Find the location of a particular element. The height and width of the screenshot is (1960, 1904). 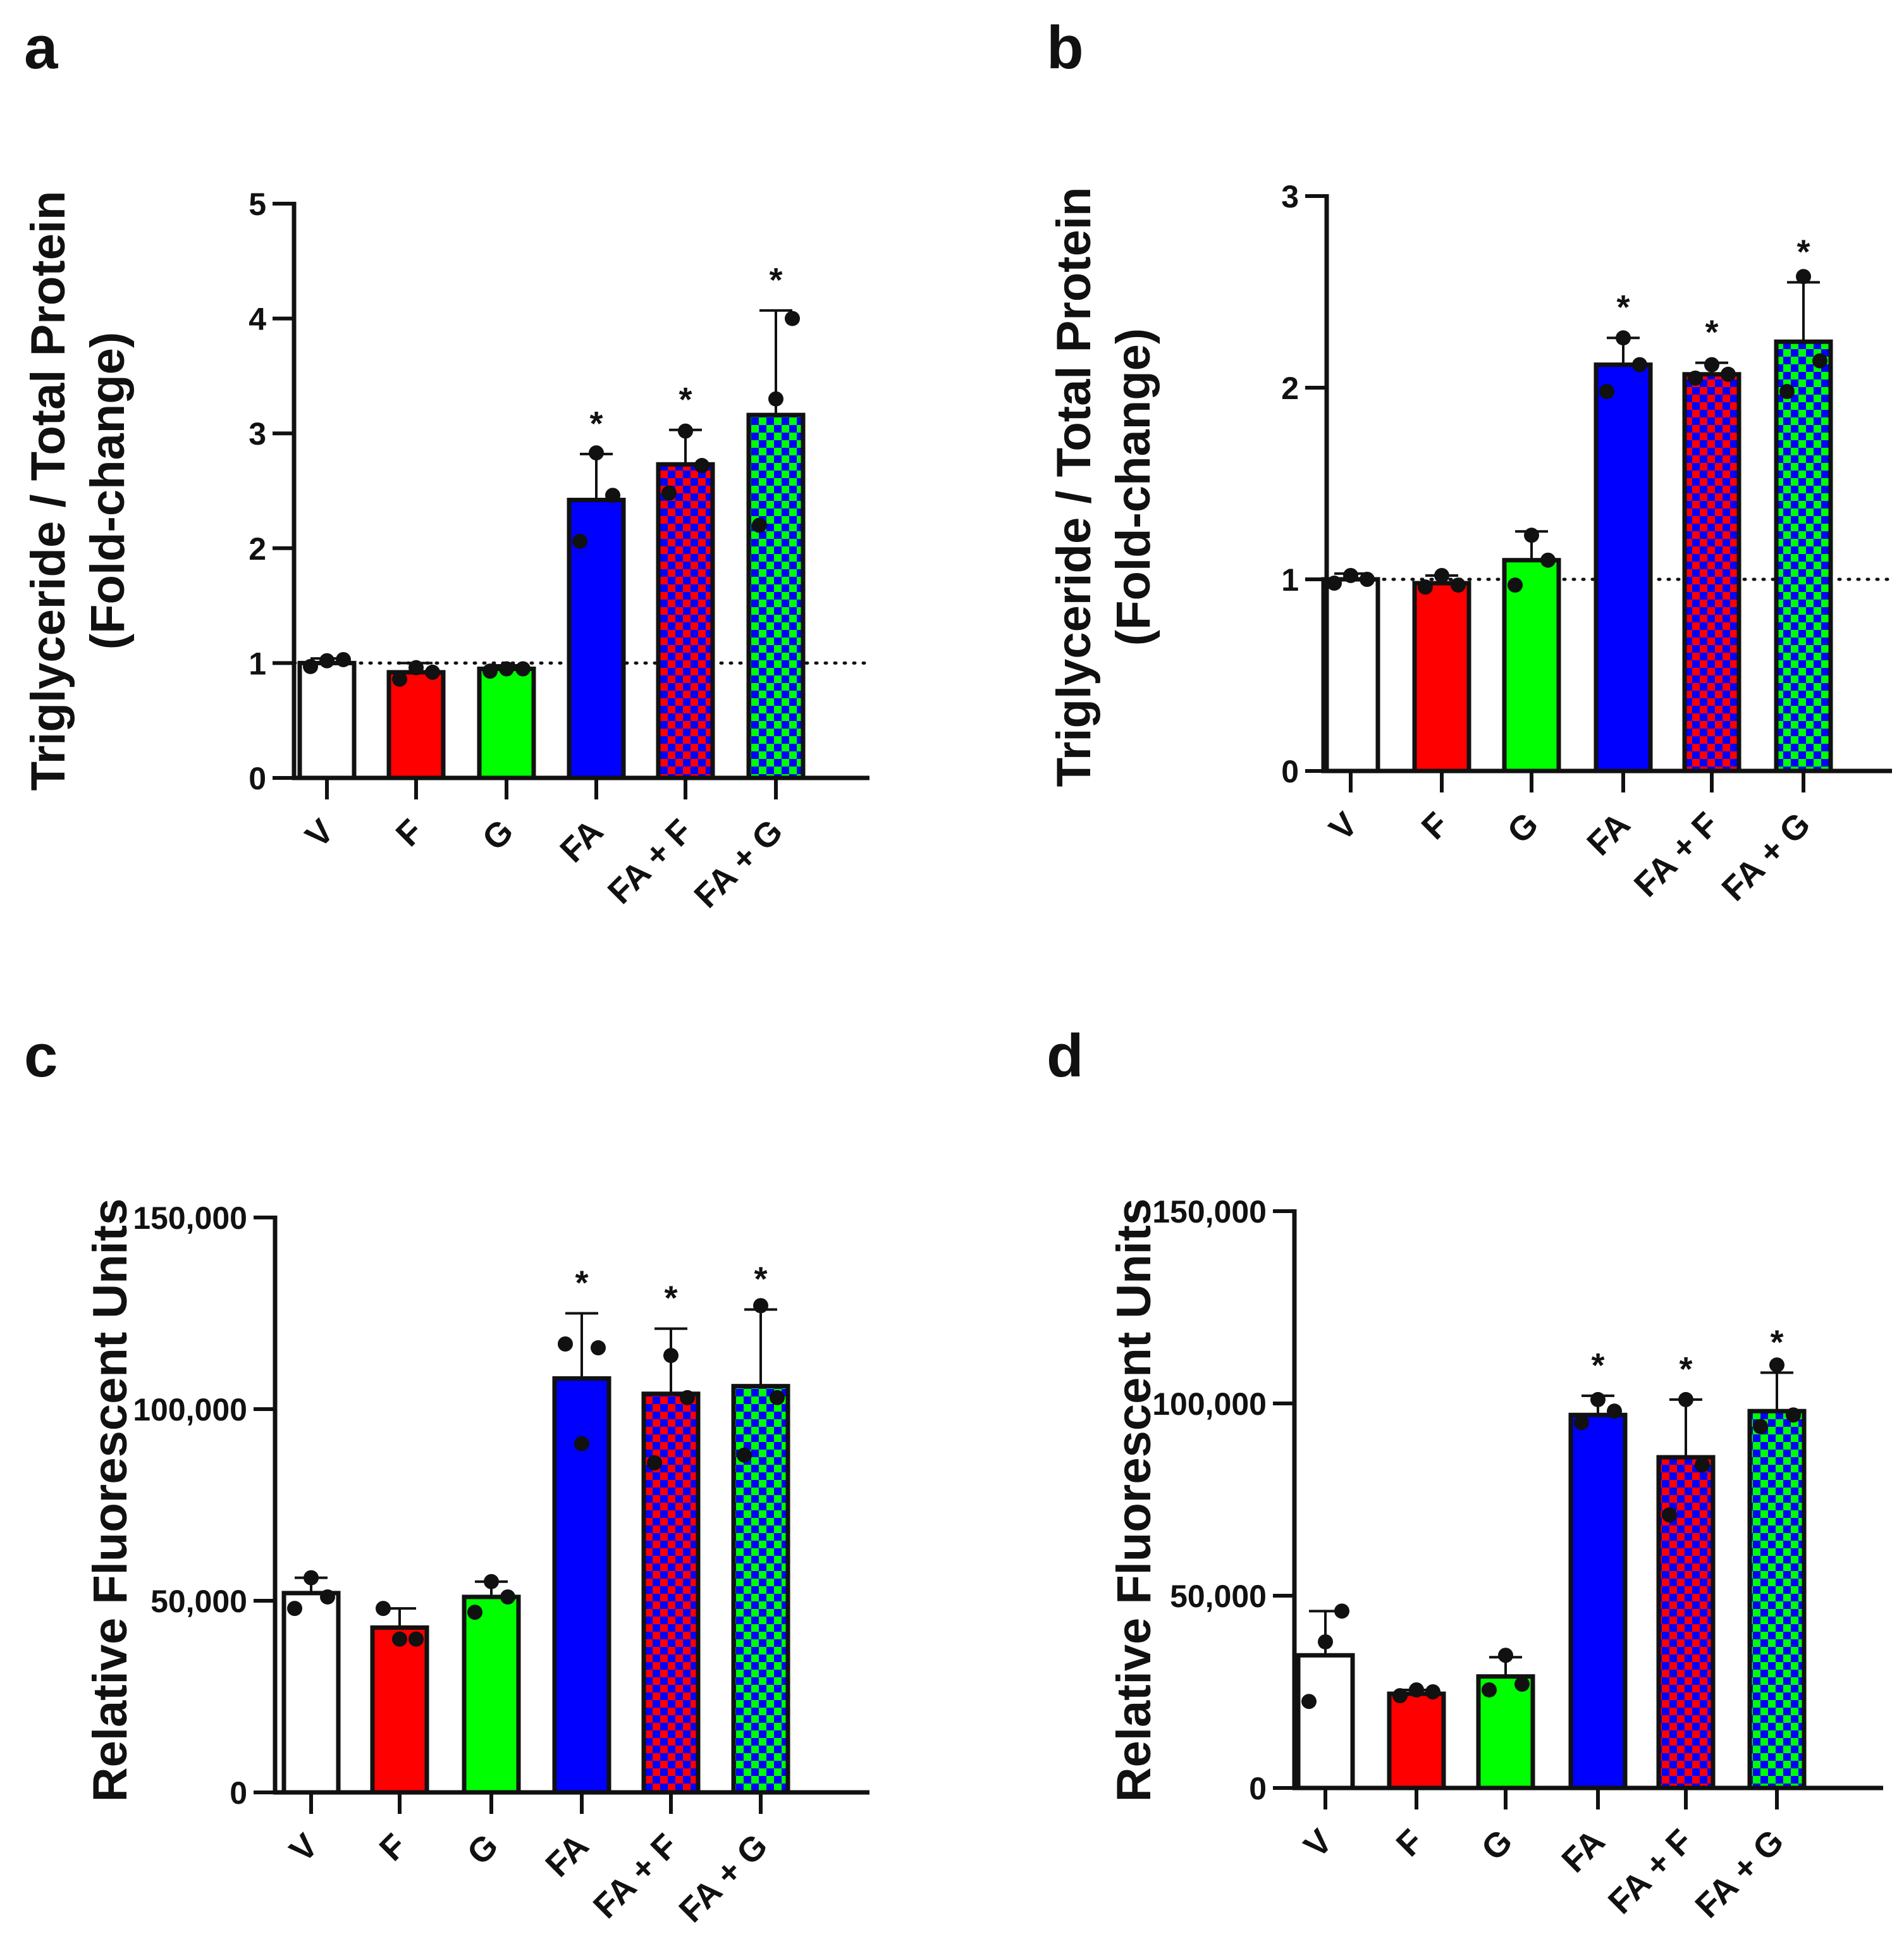

panel-letter: a is located at coordinates (41, 48).